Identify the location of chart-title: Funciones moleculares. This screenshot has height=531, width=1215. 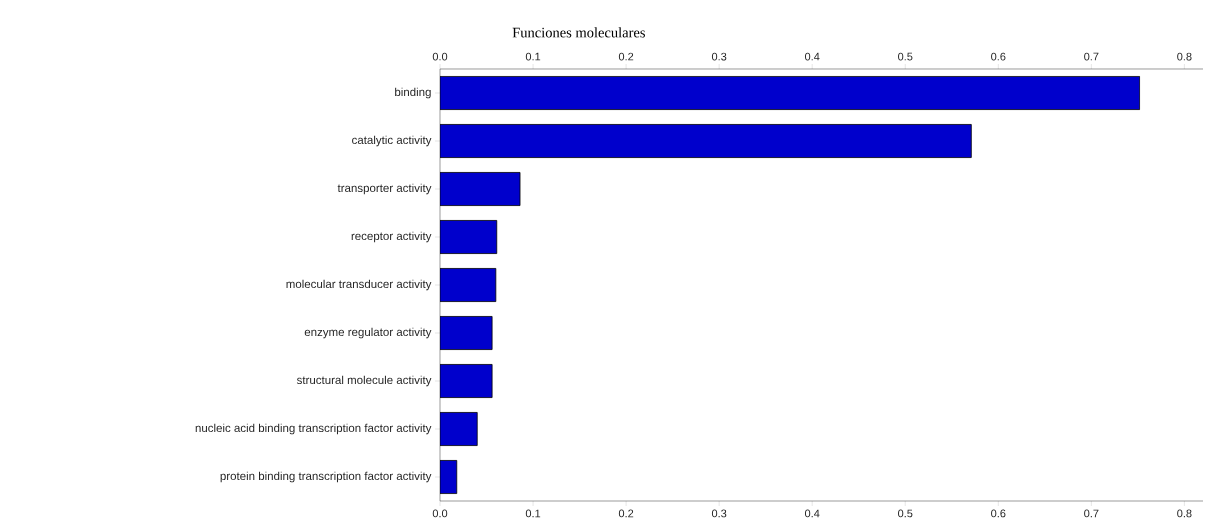
(578, 32).